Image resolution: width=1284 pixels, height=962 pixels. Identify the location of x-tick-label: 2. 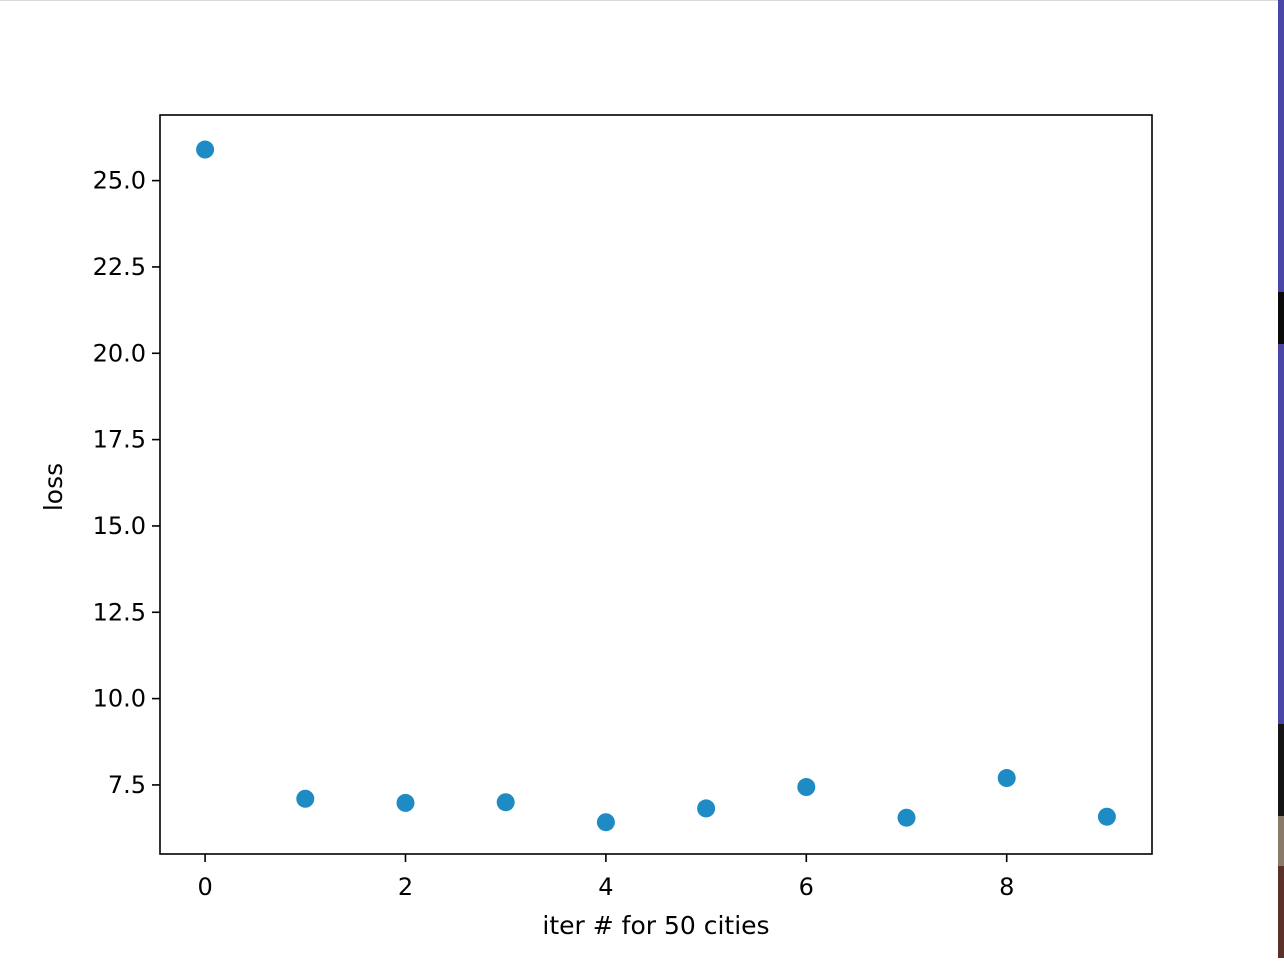
(405, 887).